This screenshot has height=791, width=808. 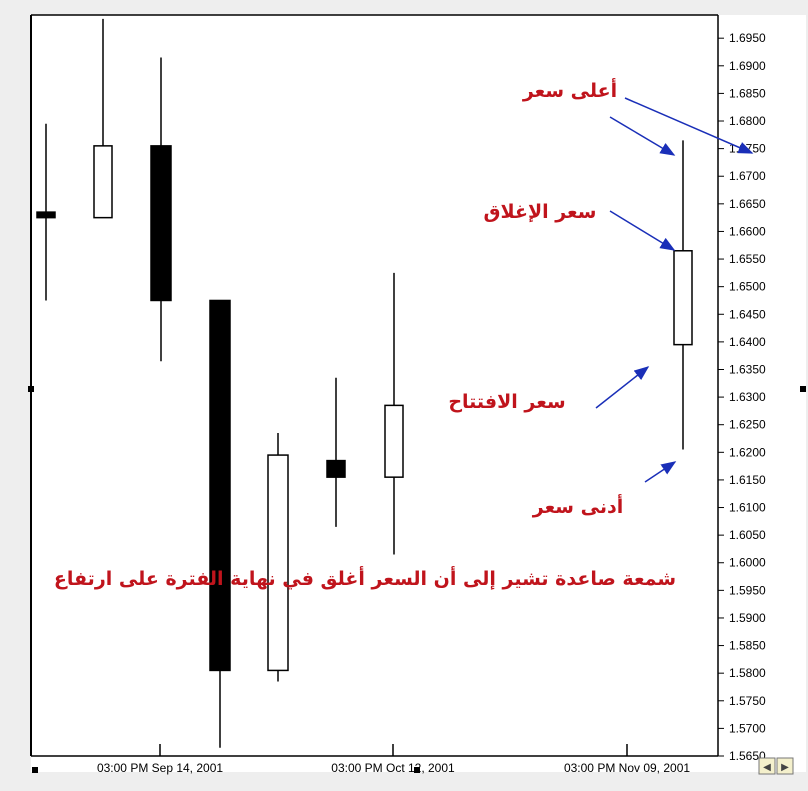 I want to click on x-tick-label: 03:00 PM Nov 09, 2001, so click(x=627, y=768).